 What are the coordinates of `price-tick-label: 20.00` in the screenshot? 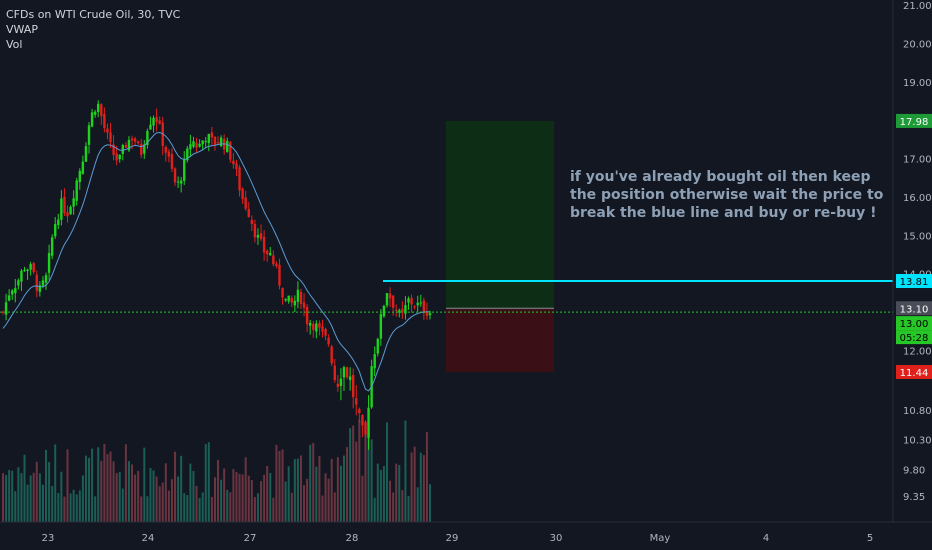 It's located at (917, 44).